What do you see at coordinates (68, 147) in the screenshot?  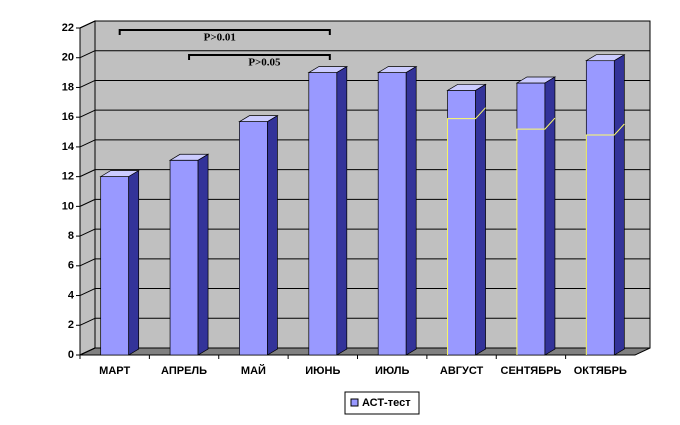 I see `y-tick-label: 14` at bounding box center [68, 147].